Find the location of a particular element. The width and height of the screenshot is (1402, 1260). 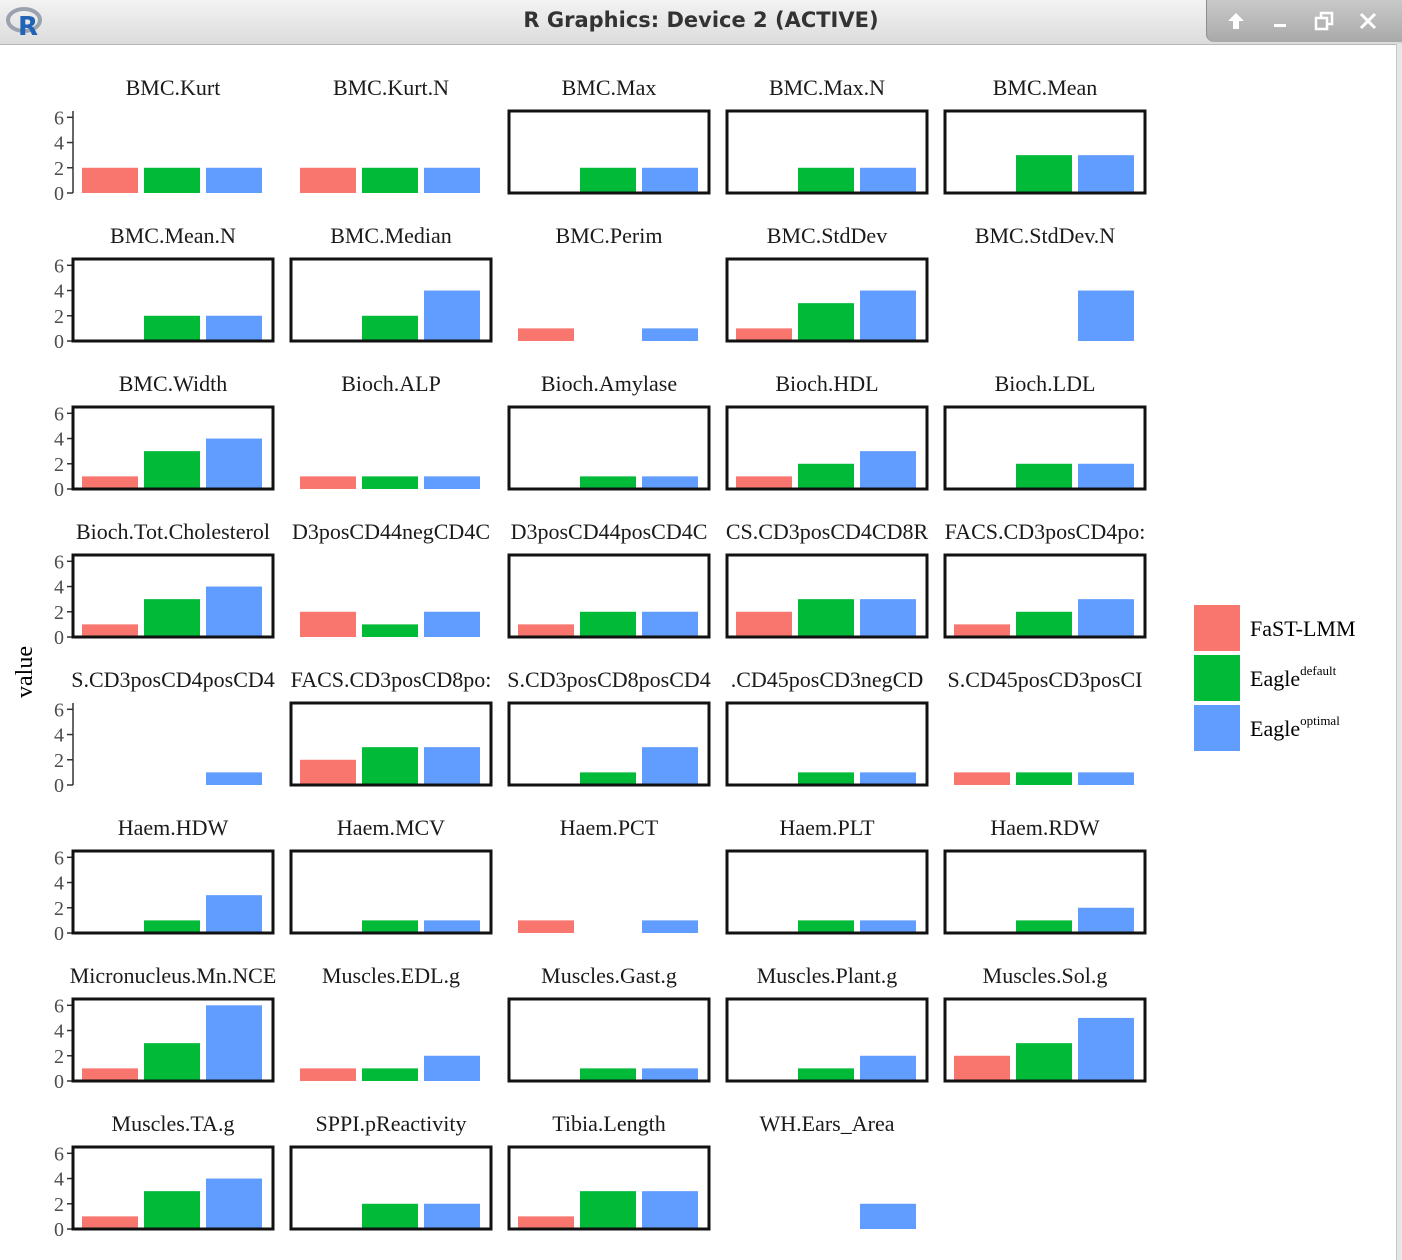

facet-title: BMC.Median is located at coordinates (391, 235).